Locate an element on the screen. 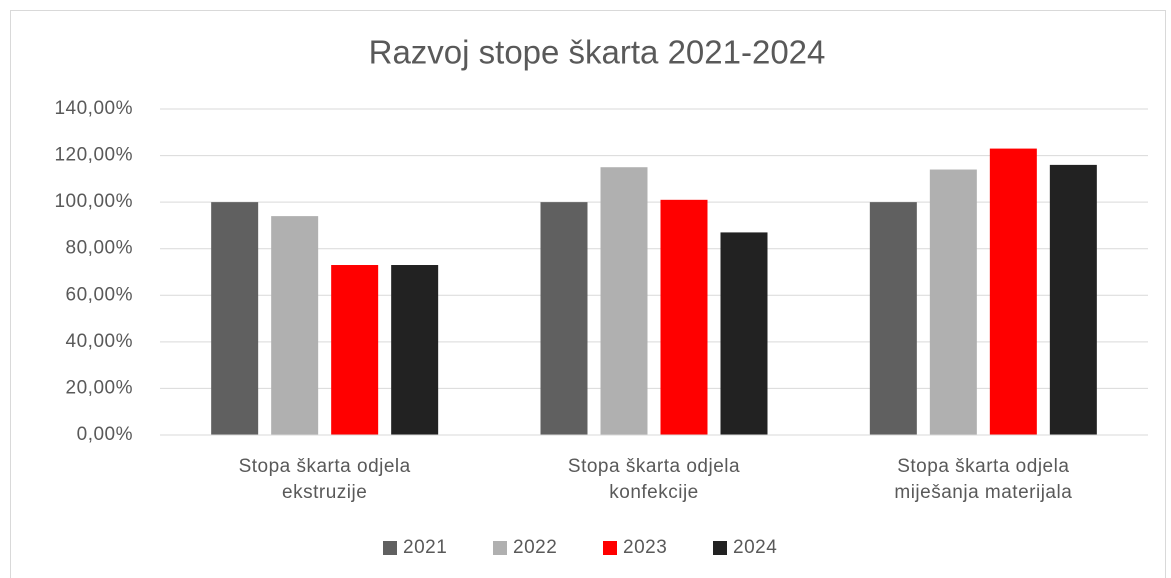  legend-label: 2022 is located at coordinates (535, 547).